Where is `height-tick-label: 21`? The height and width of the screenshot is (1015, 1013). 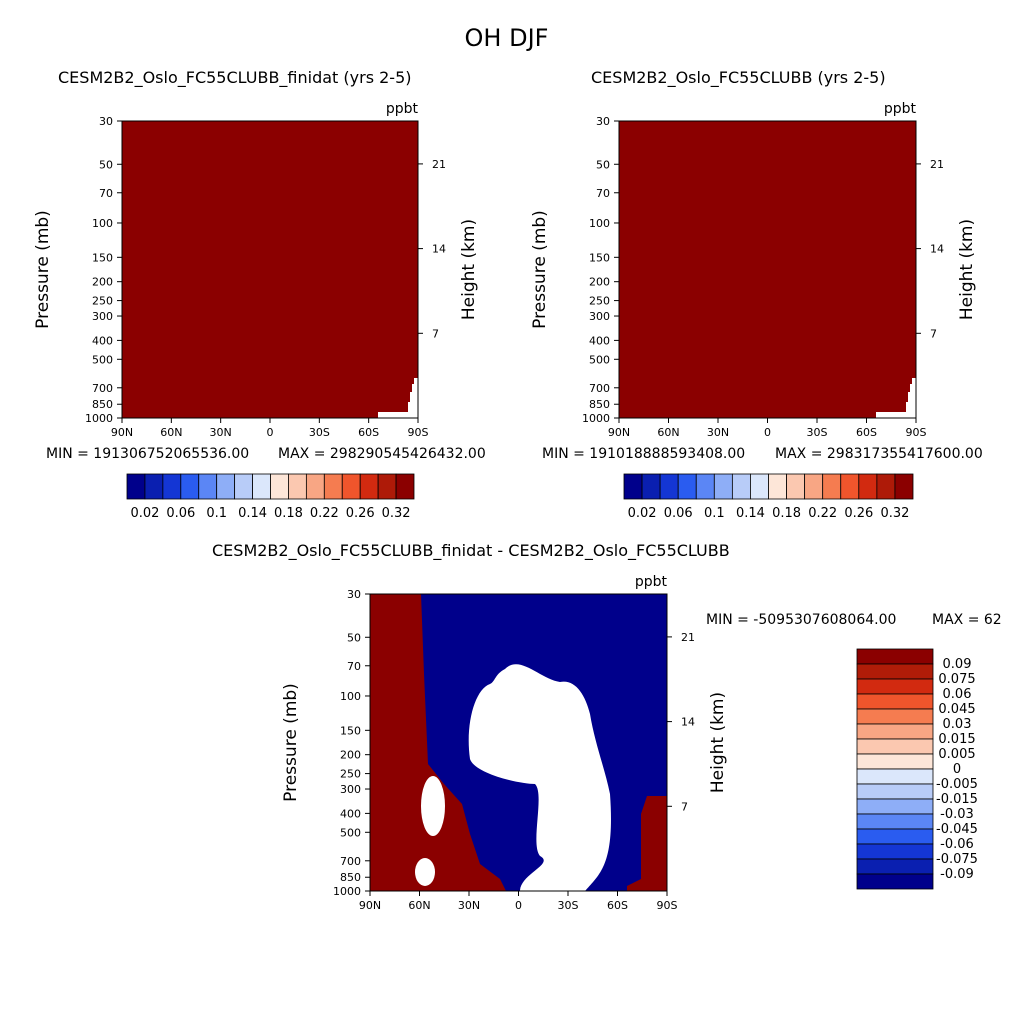
height-tick-label: 21 is located at coordinates (439, 164).